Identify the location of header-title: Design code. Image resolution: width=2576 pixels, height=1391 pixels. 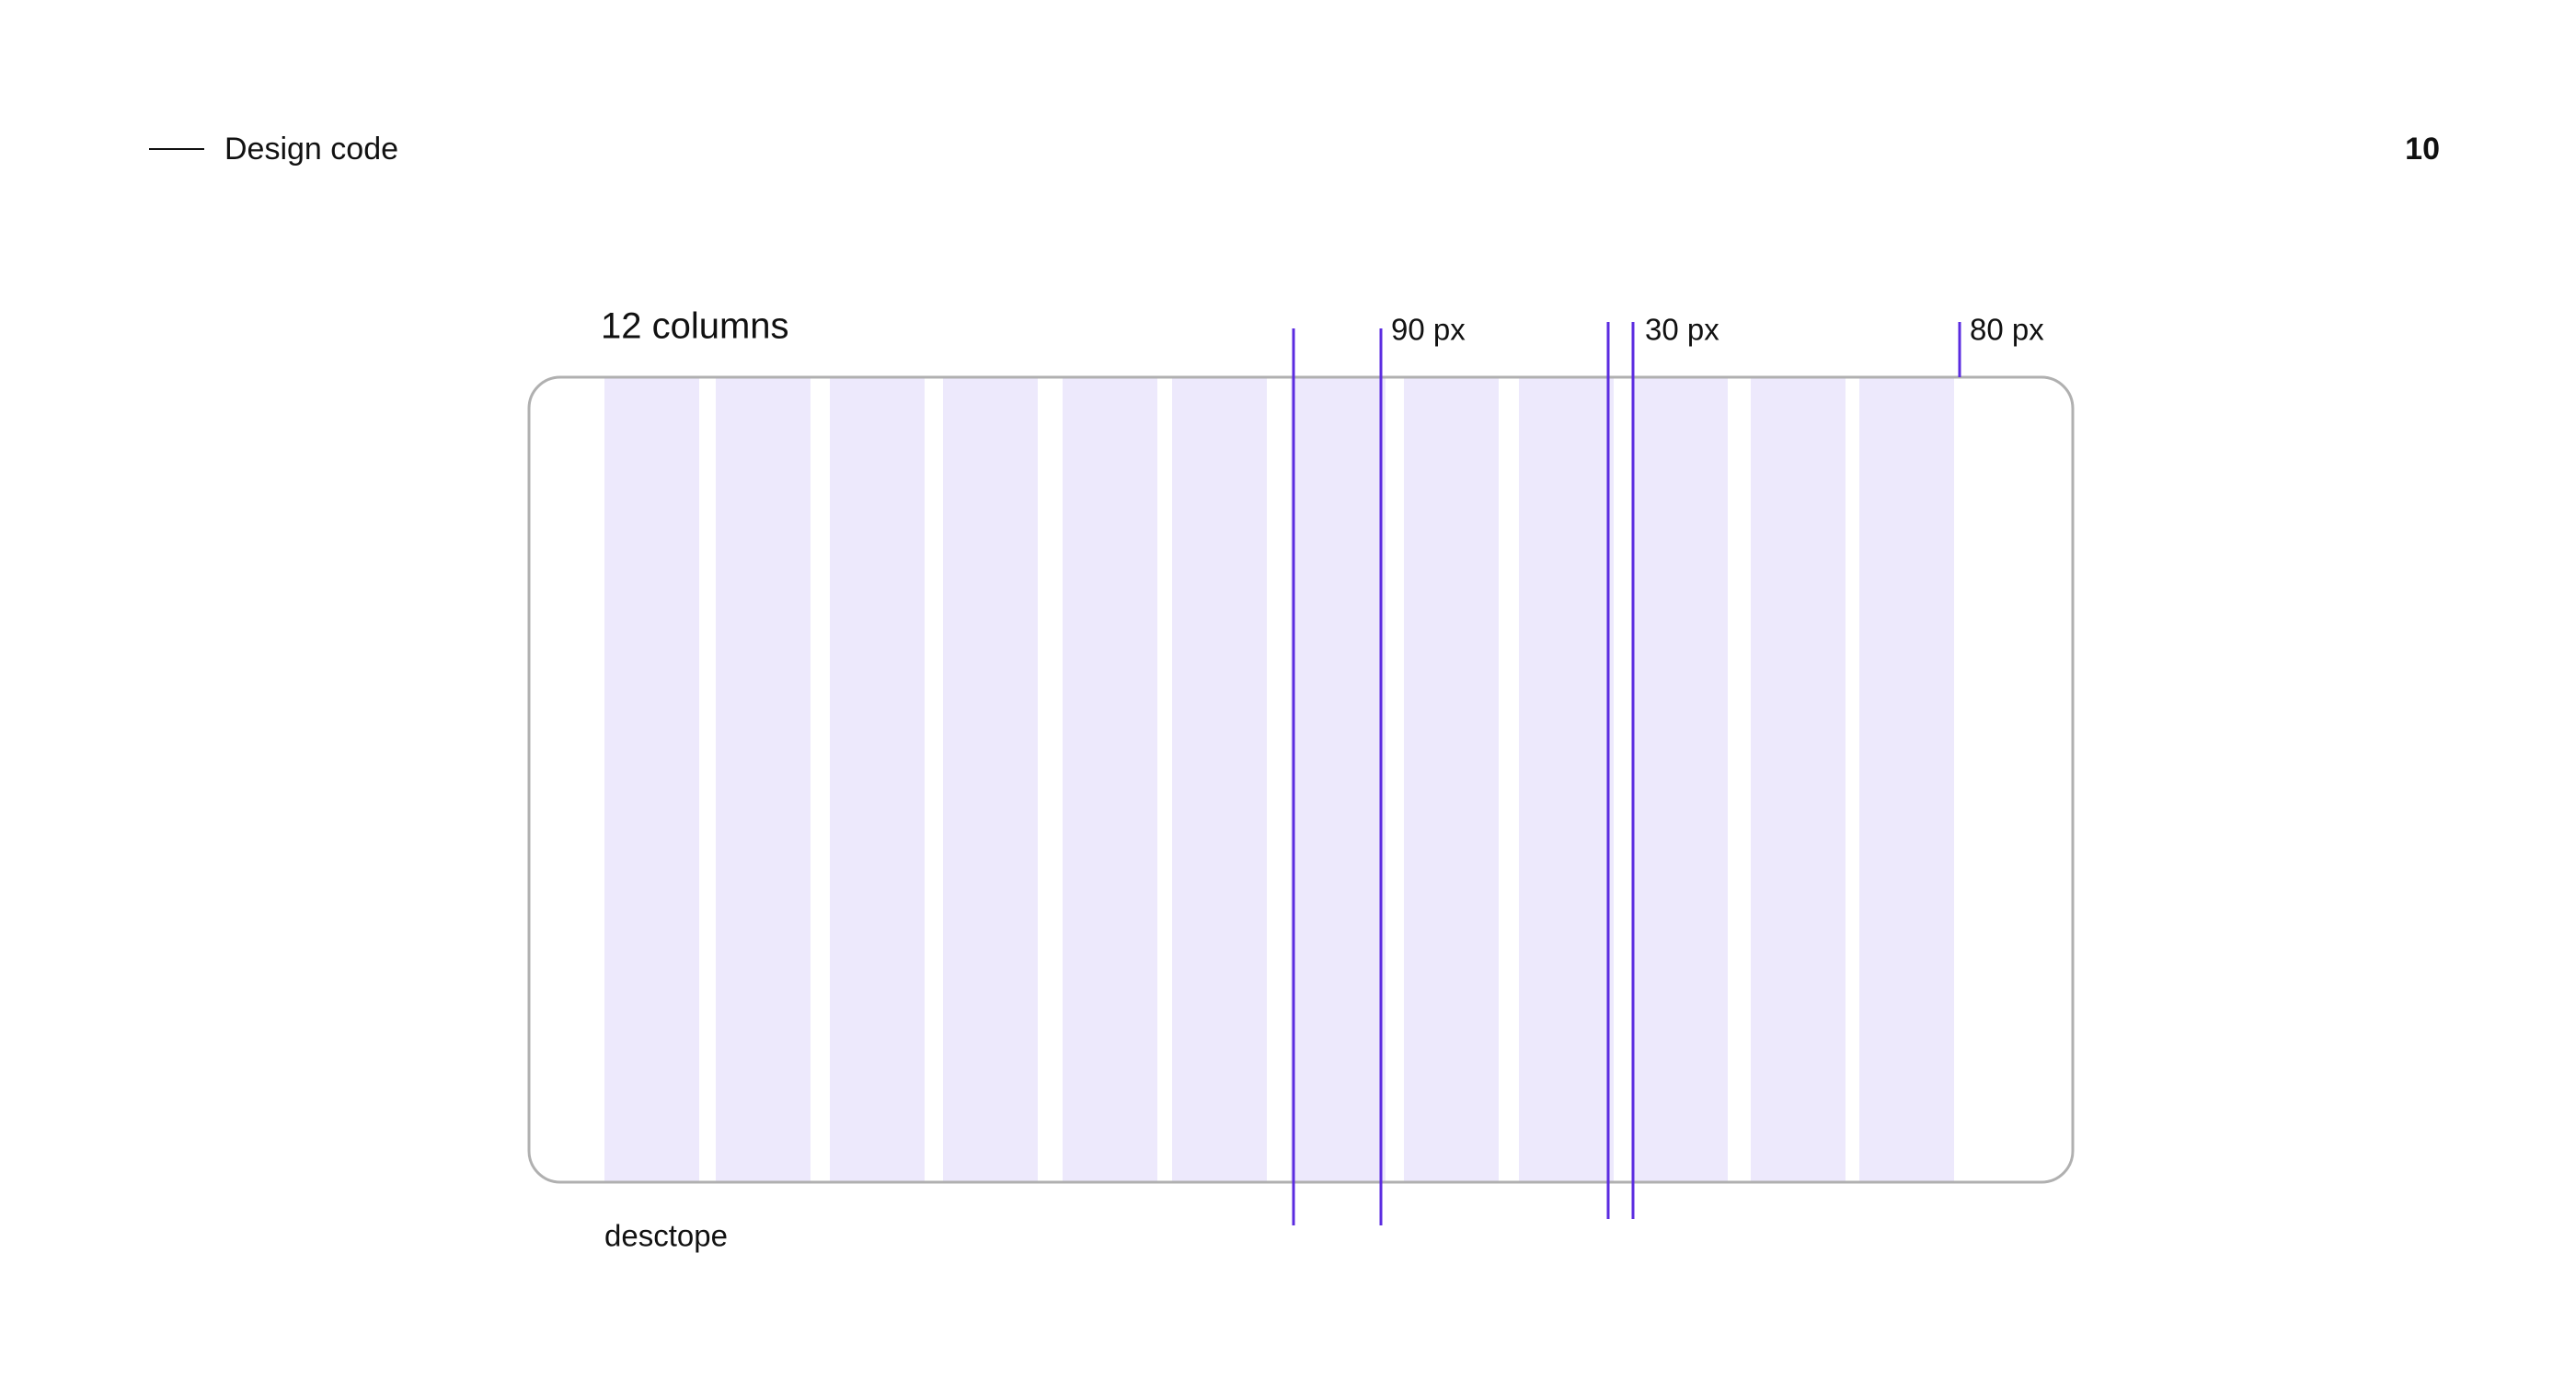
(311, 149).